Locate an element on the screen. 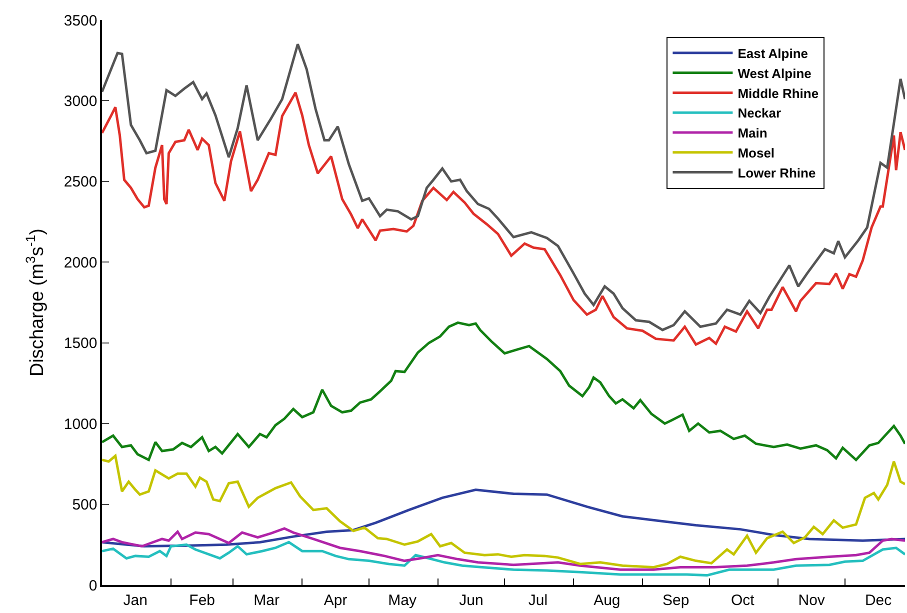  y-tick-label: 3000 is located at coordinates (81, 101).